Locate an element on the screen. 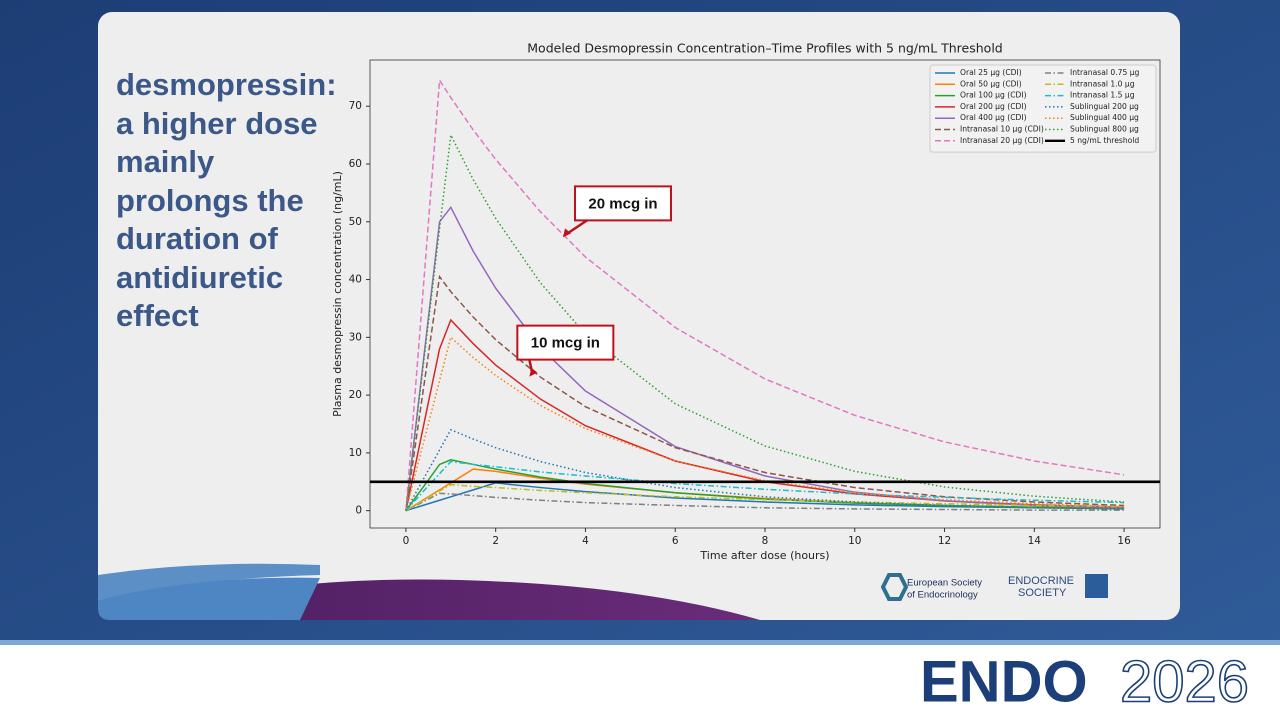 This screenshot has width=1280, height=720. es-icon is located at coordinates (1096, 586).